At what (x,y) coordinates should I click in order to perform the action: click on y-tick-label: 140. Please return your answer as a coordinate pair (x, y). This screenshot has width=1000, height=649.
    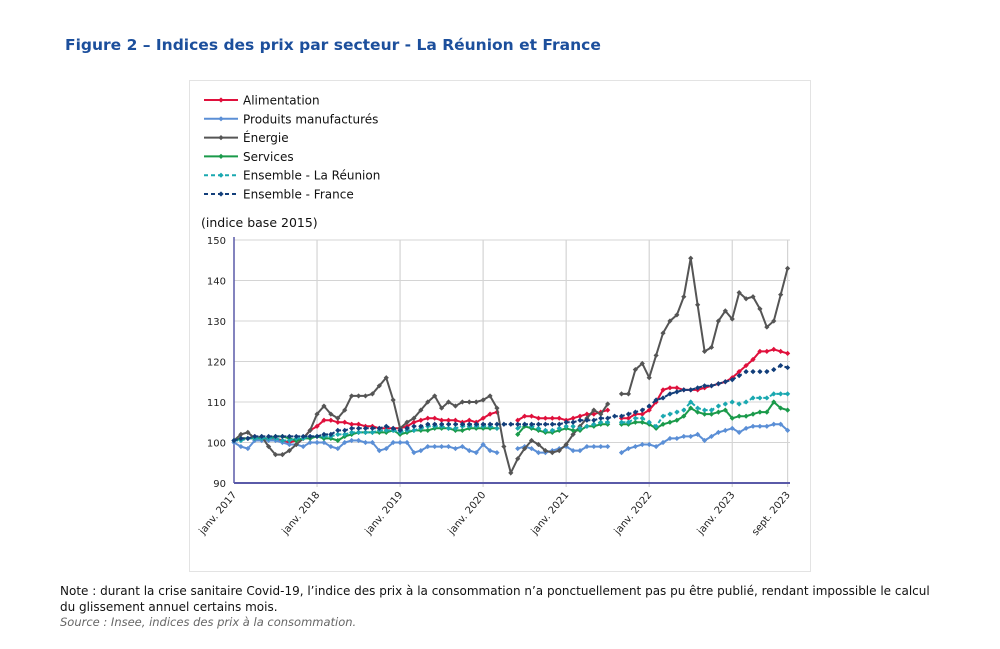
    Looking at the image, I should click on (216, 282).